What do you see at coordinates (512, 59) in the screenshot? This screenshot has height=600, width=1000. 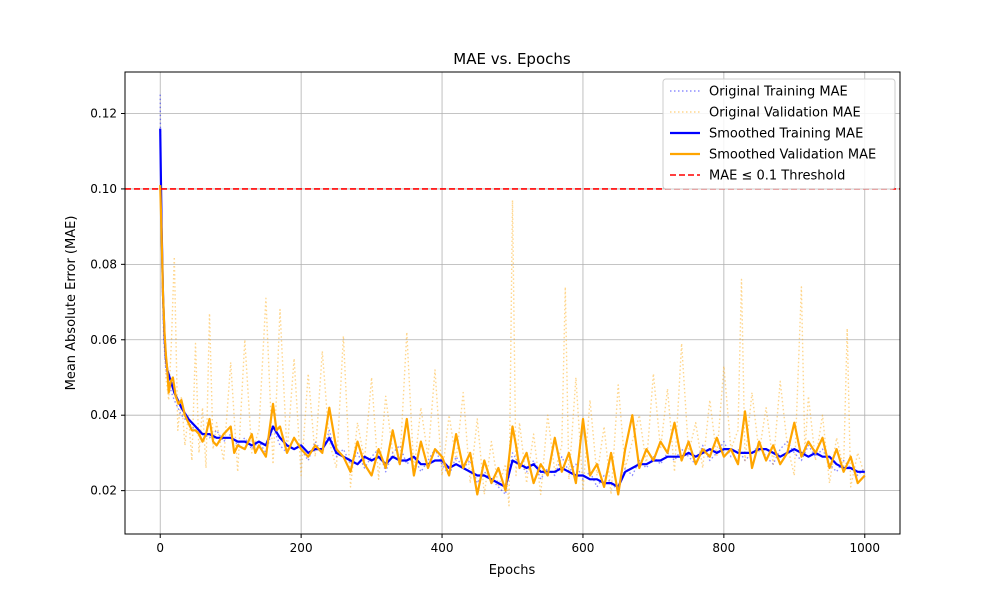 I see `chart-title: MAE vs. Epochs` at bounding box center [512, 59].